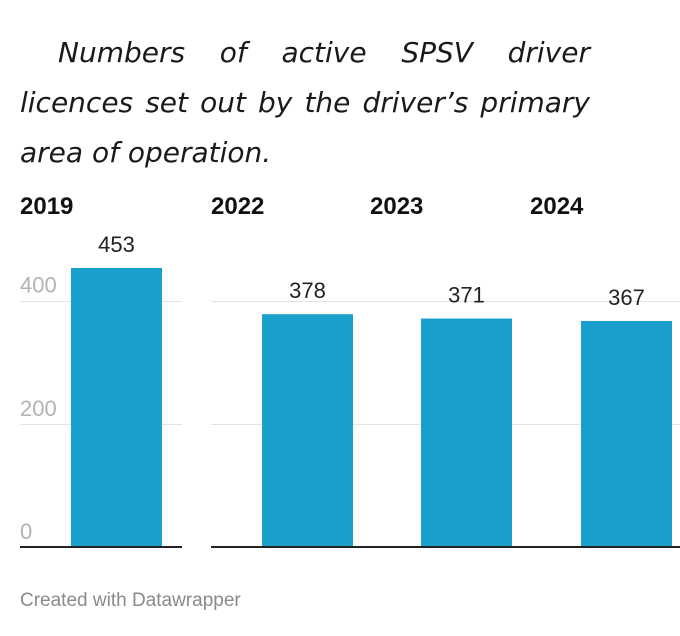 This screenshot has width=680, height=636. I want to click on bar-2024, so click(626, 433).